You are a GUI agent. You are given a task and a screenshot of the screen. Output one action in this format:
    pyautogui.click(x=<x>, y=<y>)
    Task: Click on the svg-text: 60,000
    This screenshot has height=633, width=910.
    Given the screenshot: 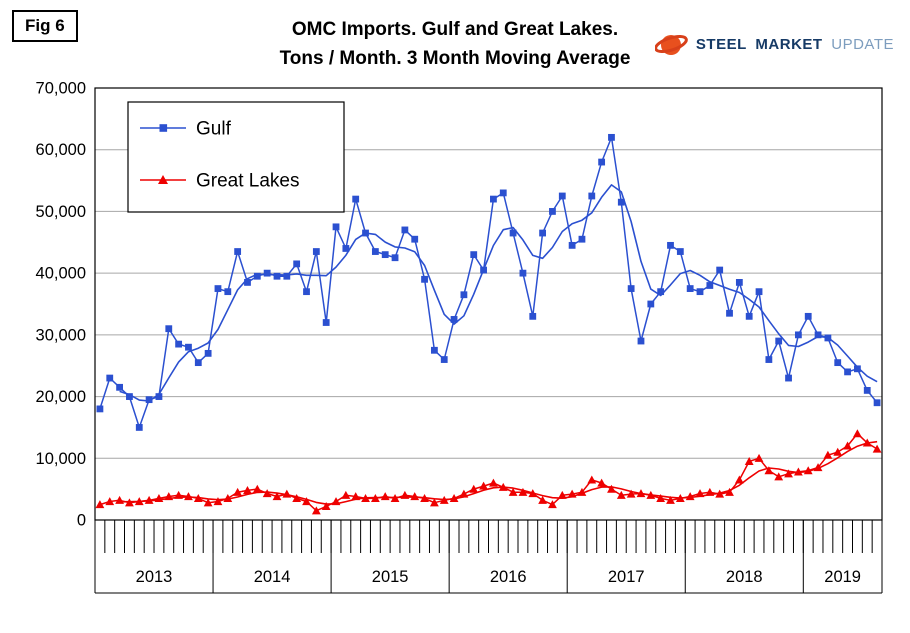 What is the action you would take?
    pyautogui.click(x=61, y=150)
    